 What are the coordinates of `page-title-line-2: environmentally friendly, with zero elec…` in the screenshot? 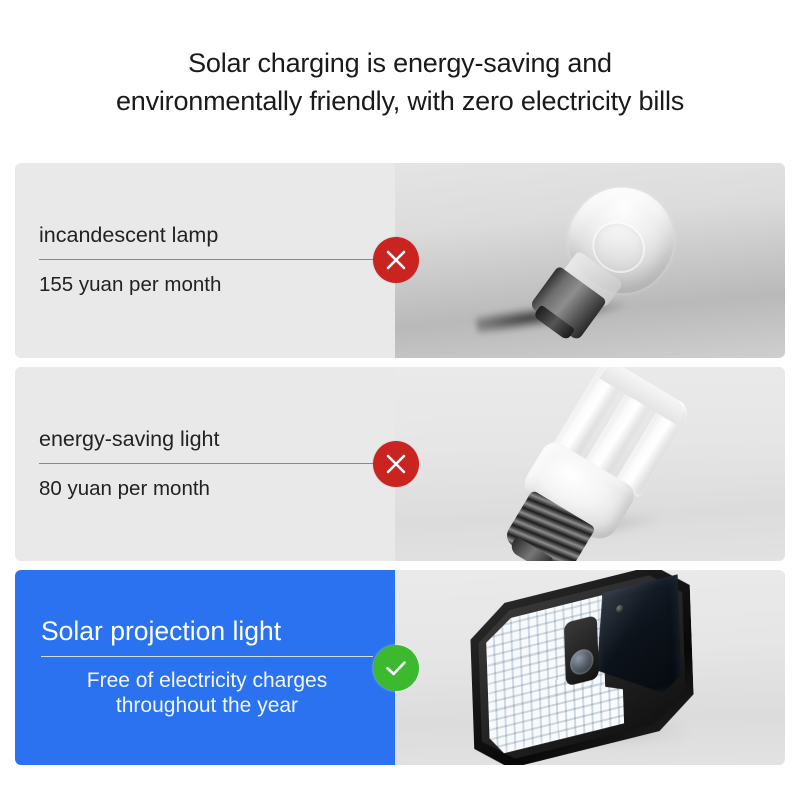 It's located at (400, 101).